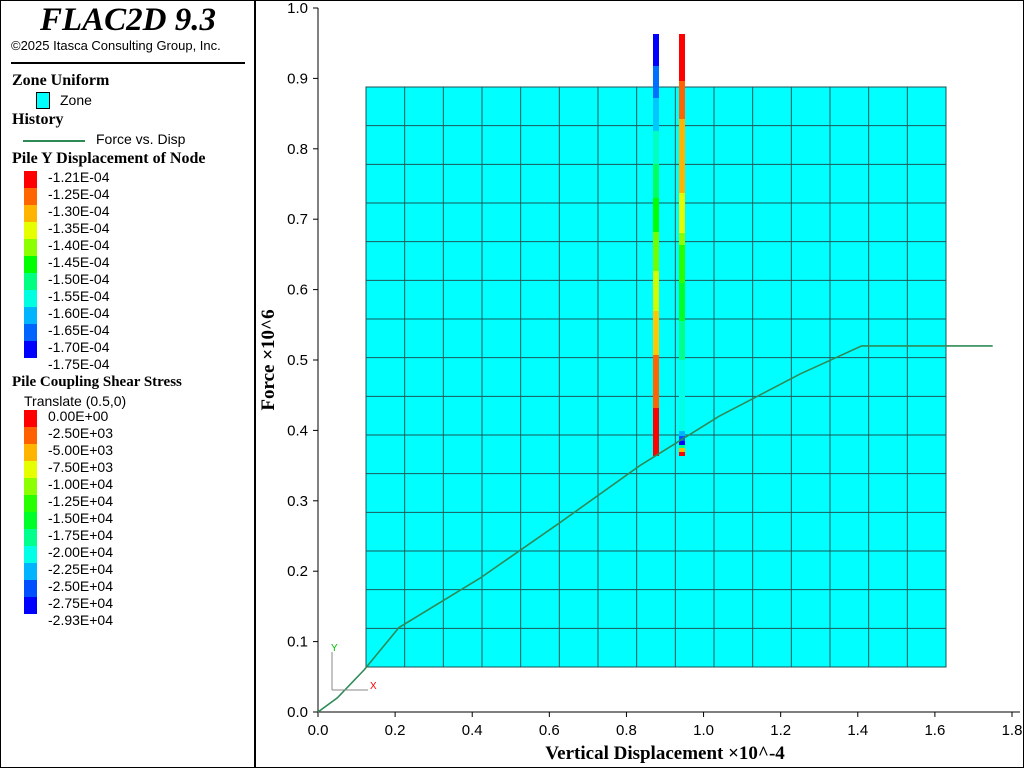  What do you see at coordinates (80, 484) in the screenshot?
I see `shear-label: -1.00E+04` at bounding box center [80, 484].